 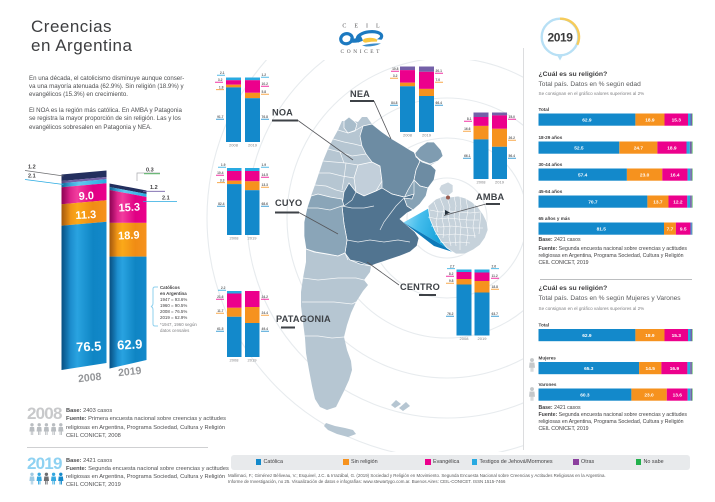 I want to click on svg-text: 63.7, so click(x=495, y=314).